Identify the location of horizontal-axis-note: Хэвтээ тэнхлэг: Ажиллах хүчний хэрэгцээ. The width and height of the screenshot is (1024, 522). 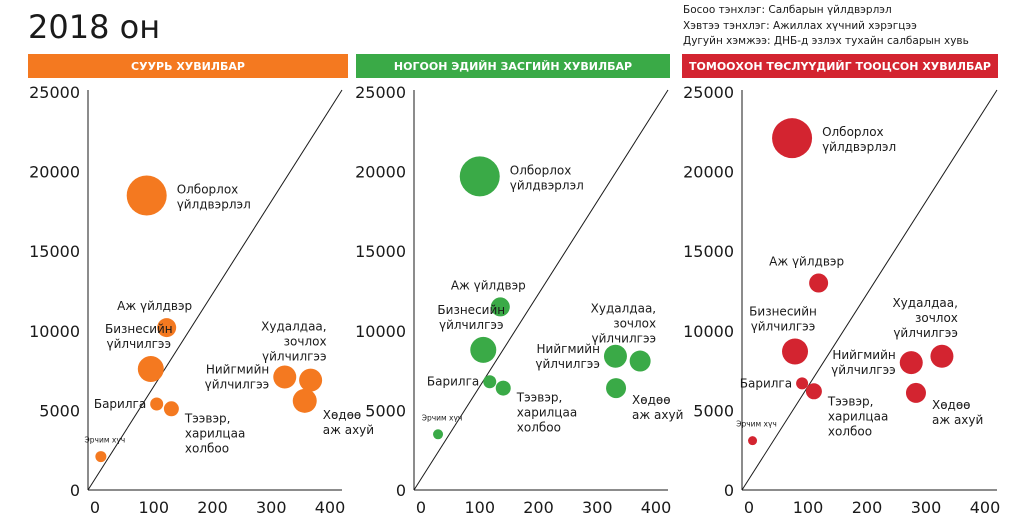
(800, 25).